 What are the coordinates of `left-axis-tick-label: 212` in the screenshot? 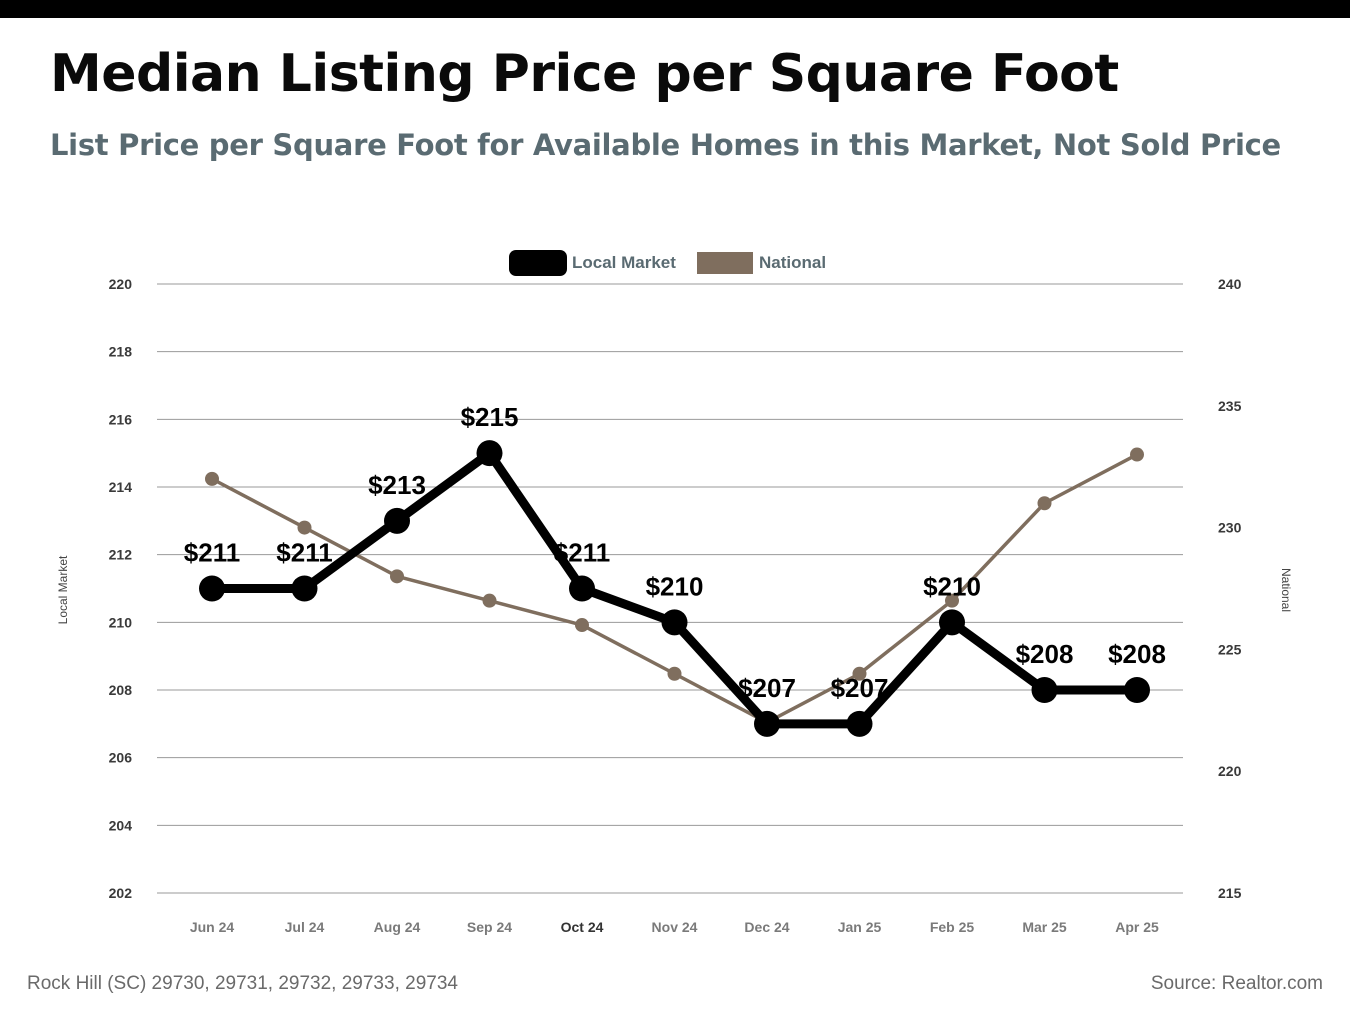 It's located at (121, 555).